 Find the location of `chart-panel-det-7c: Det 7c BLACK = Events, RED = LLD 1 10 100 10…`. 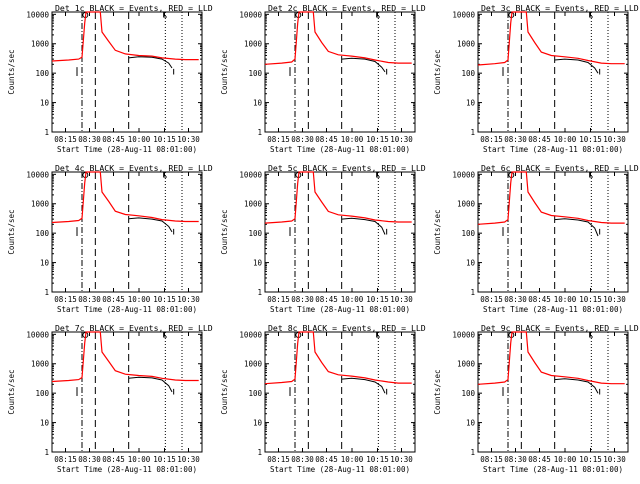

chart-panel-det-7c: Det 7c BLACK = Events, RED = LLD 1 10 100 10… is located at coordinates (110, 398).